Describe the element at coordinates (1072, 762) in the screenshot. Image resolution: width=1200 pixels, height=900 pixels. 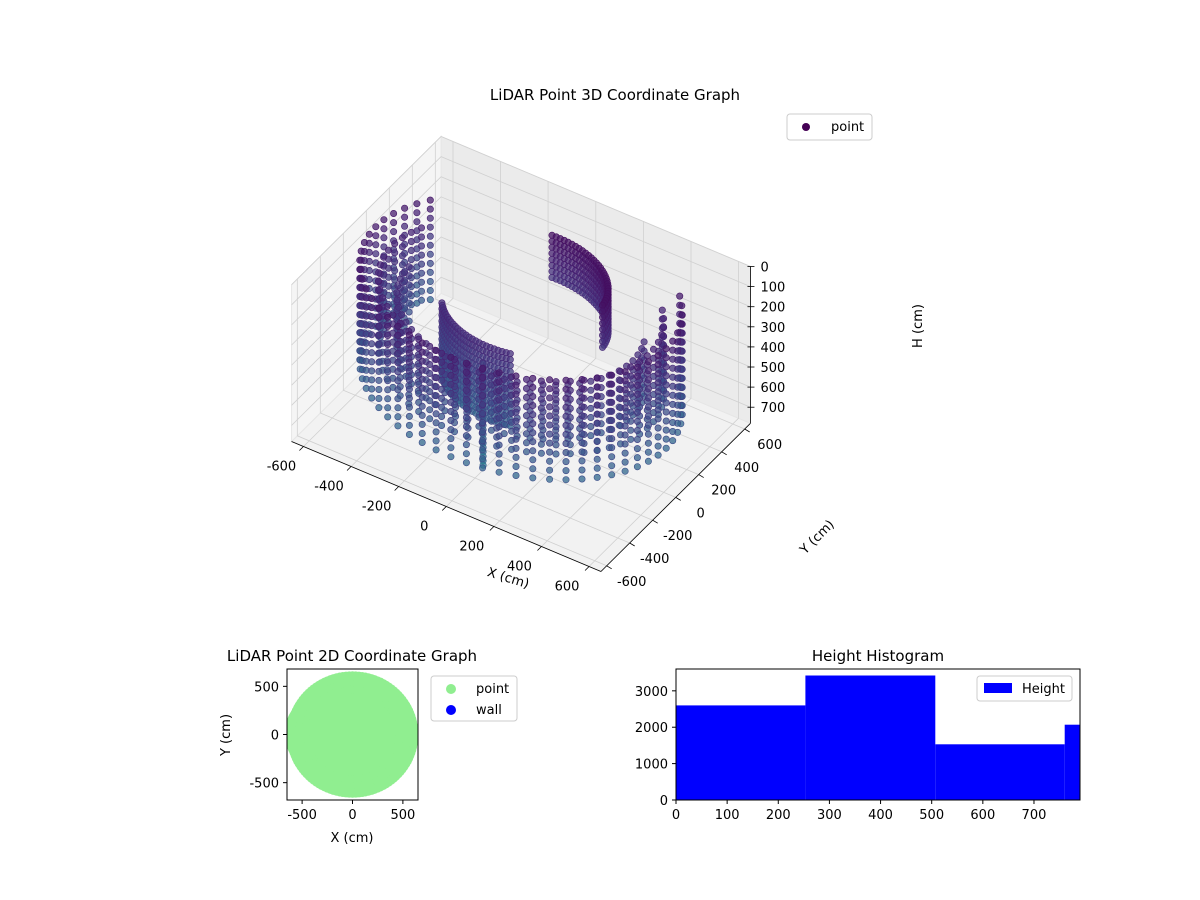
I see `hist-bar` at that location.